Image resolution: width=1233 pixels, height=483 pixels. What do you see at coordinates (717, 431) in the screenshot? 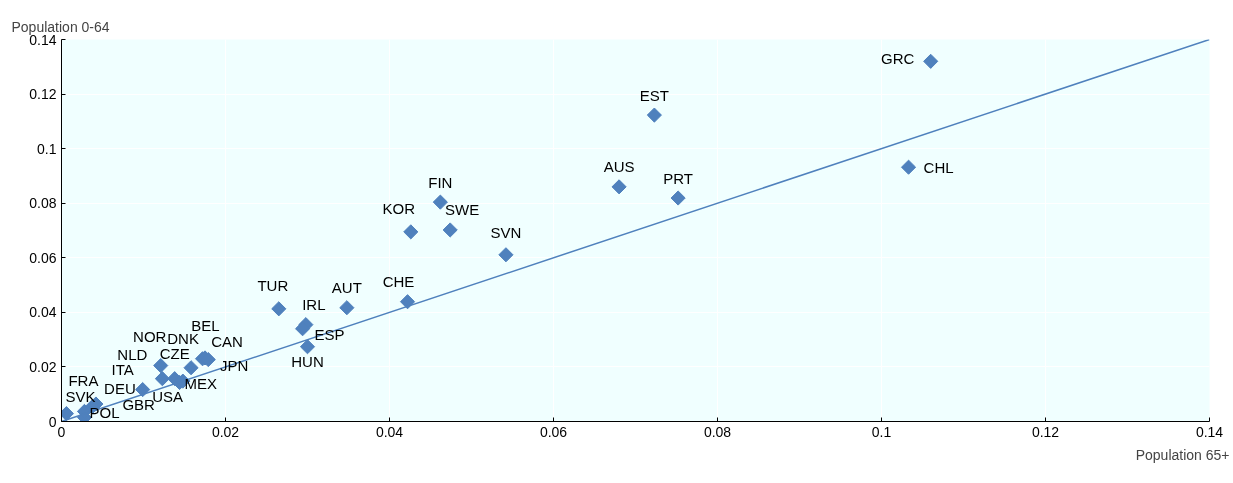
I see `x-tick-label: 0.08` at bounding box center [717, 431].